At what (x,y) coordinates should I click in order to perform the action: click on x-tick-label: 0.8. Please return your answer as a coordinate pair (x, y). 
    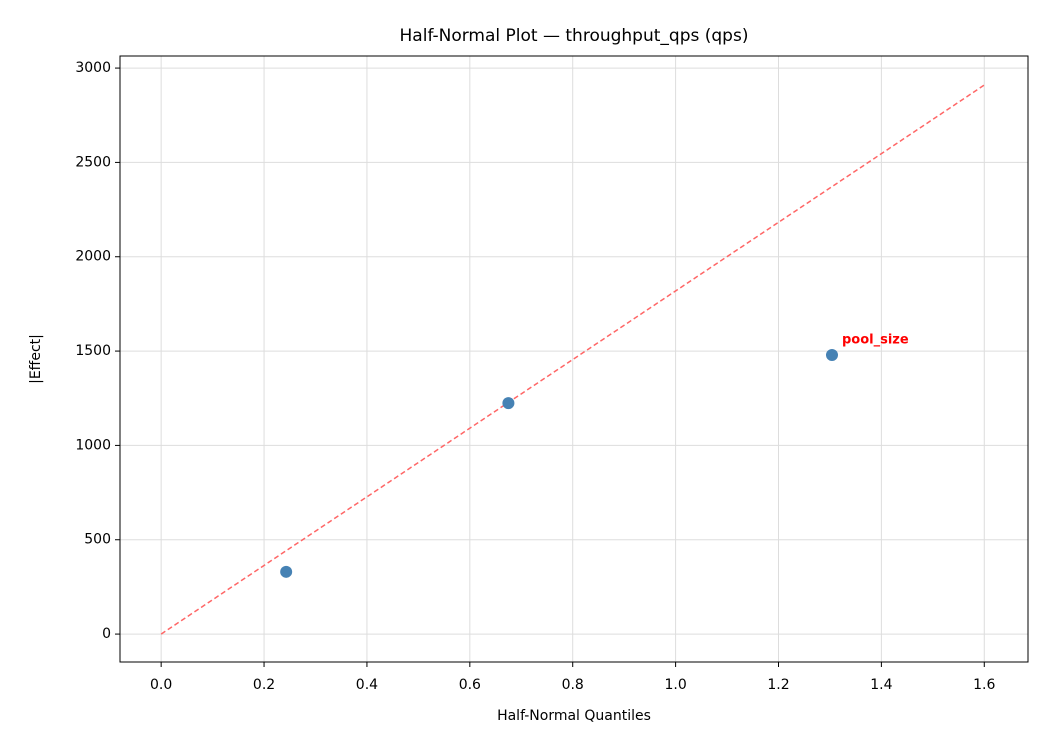
    Looking at the image, I should click on (573, 685).